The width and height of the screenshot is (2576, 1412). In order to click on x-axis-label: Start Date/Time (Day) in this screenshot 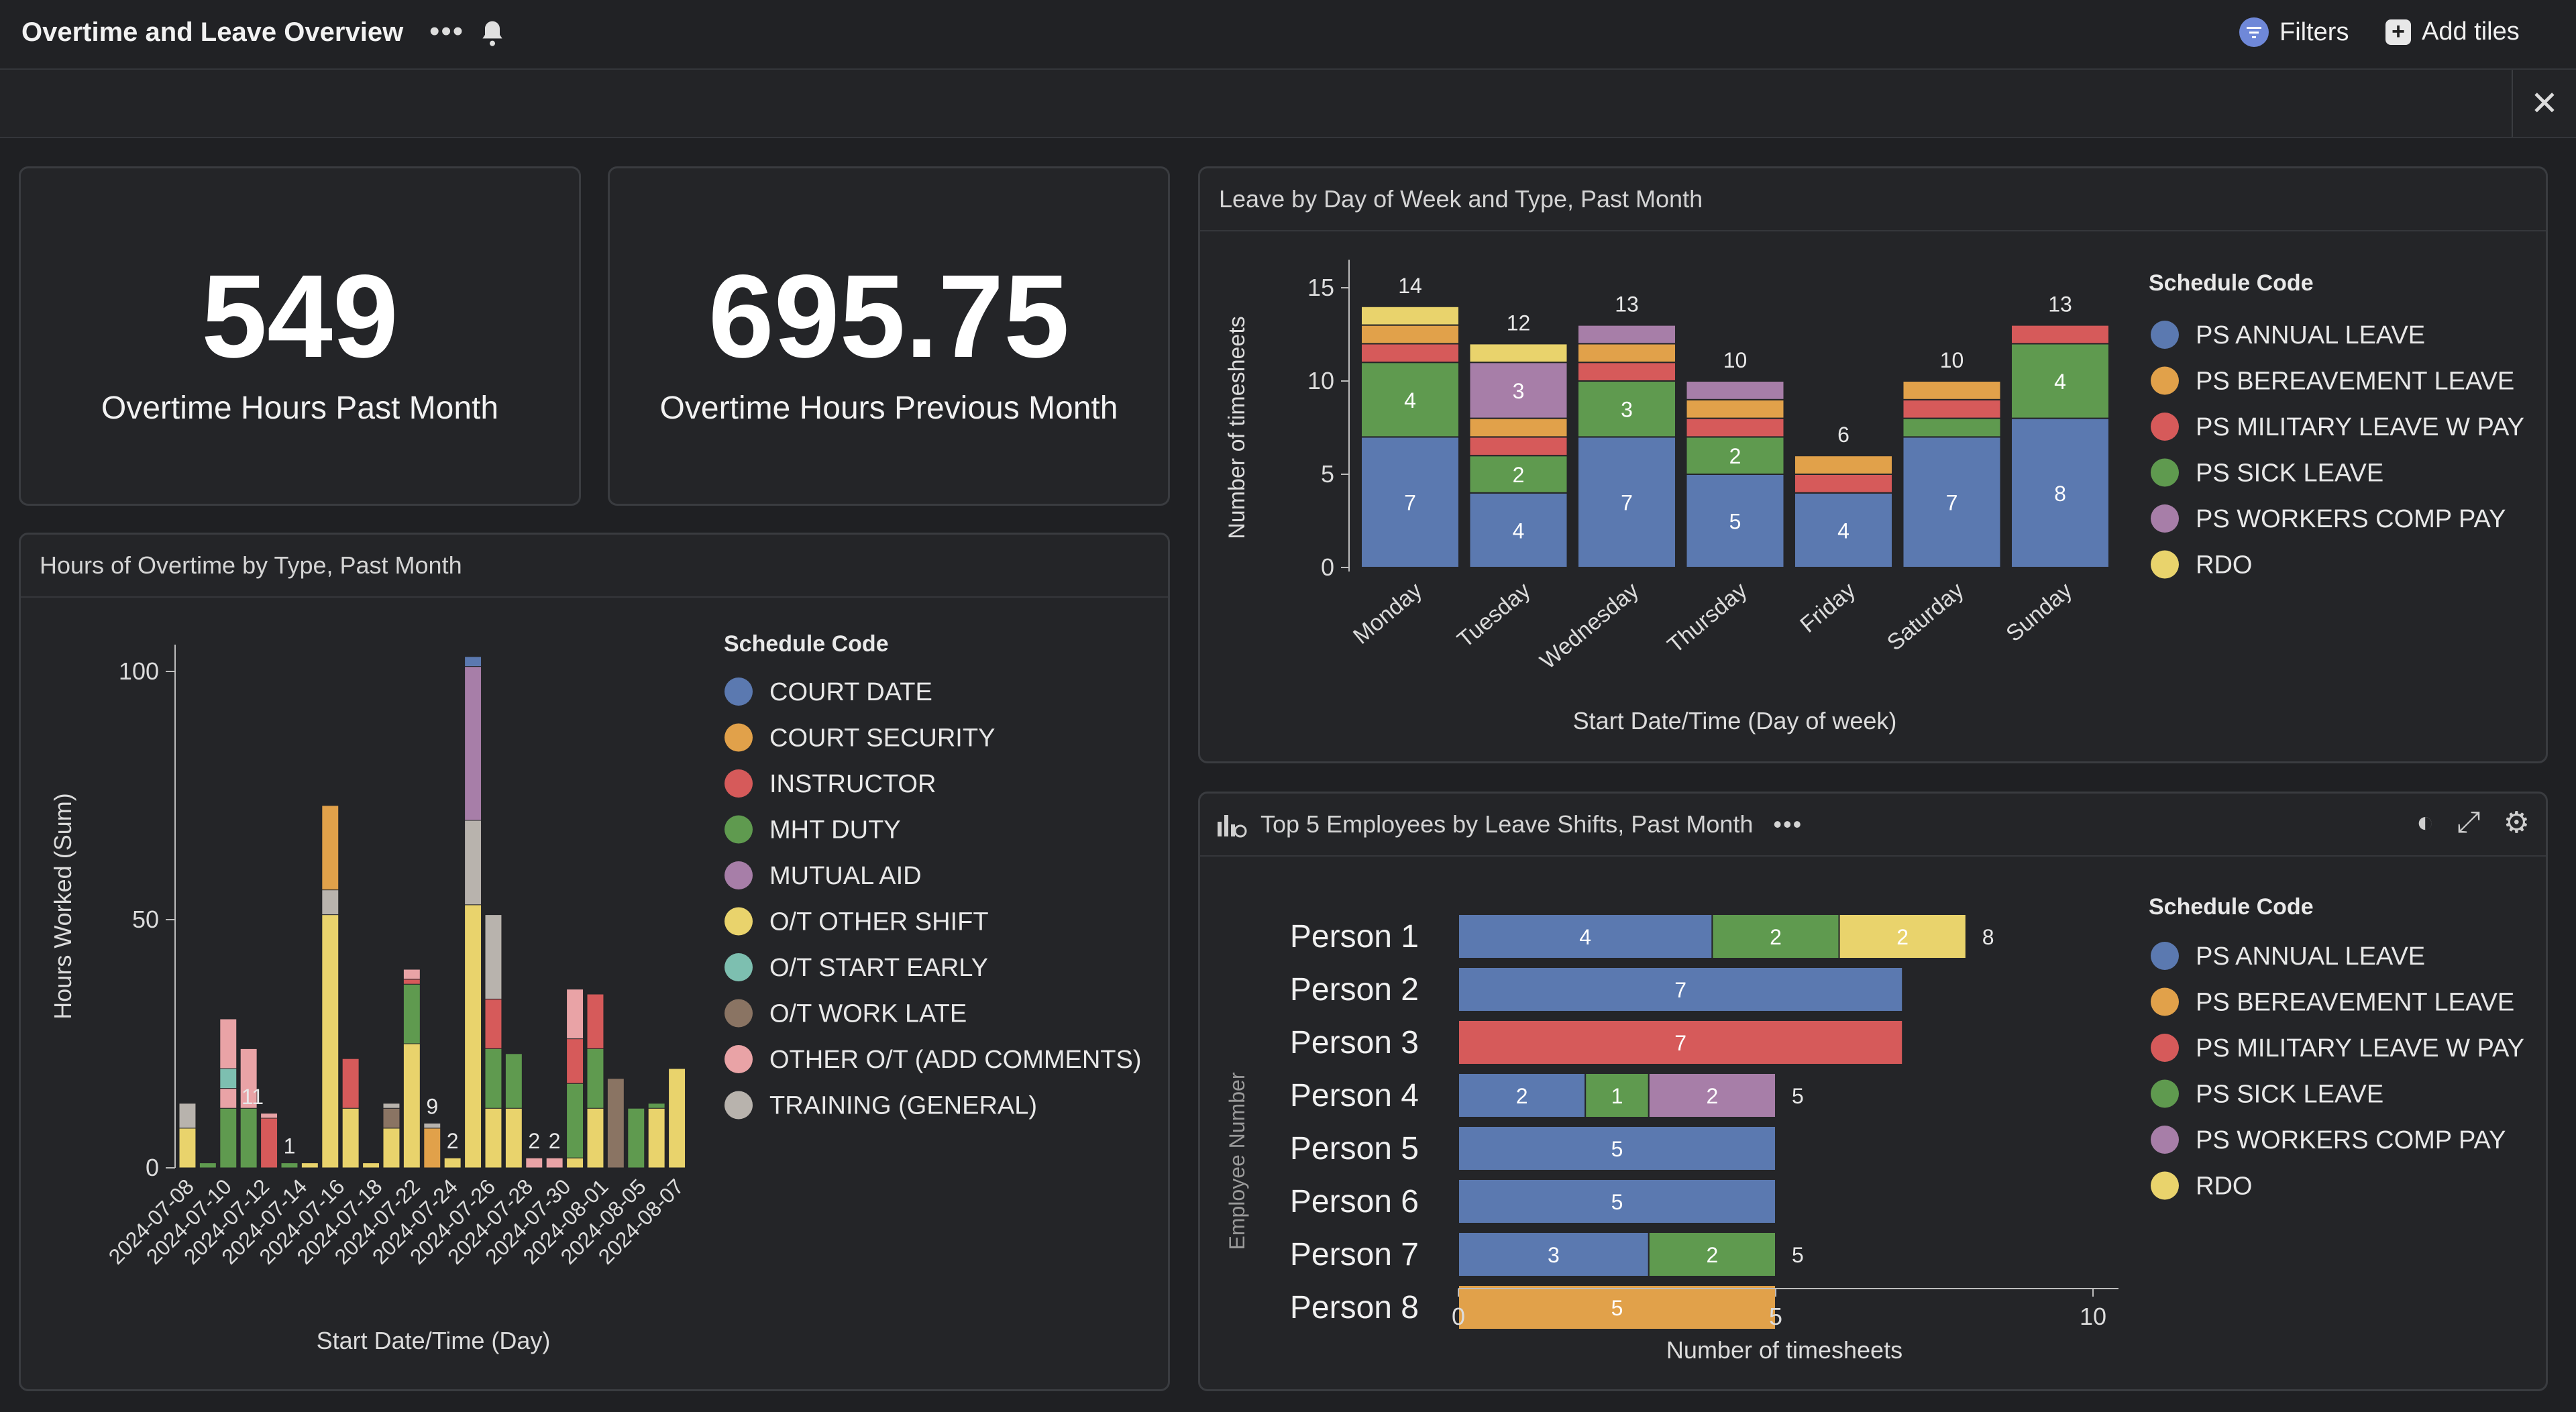, I will do `click(434, 1340)`.